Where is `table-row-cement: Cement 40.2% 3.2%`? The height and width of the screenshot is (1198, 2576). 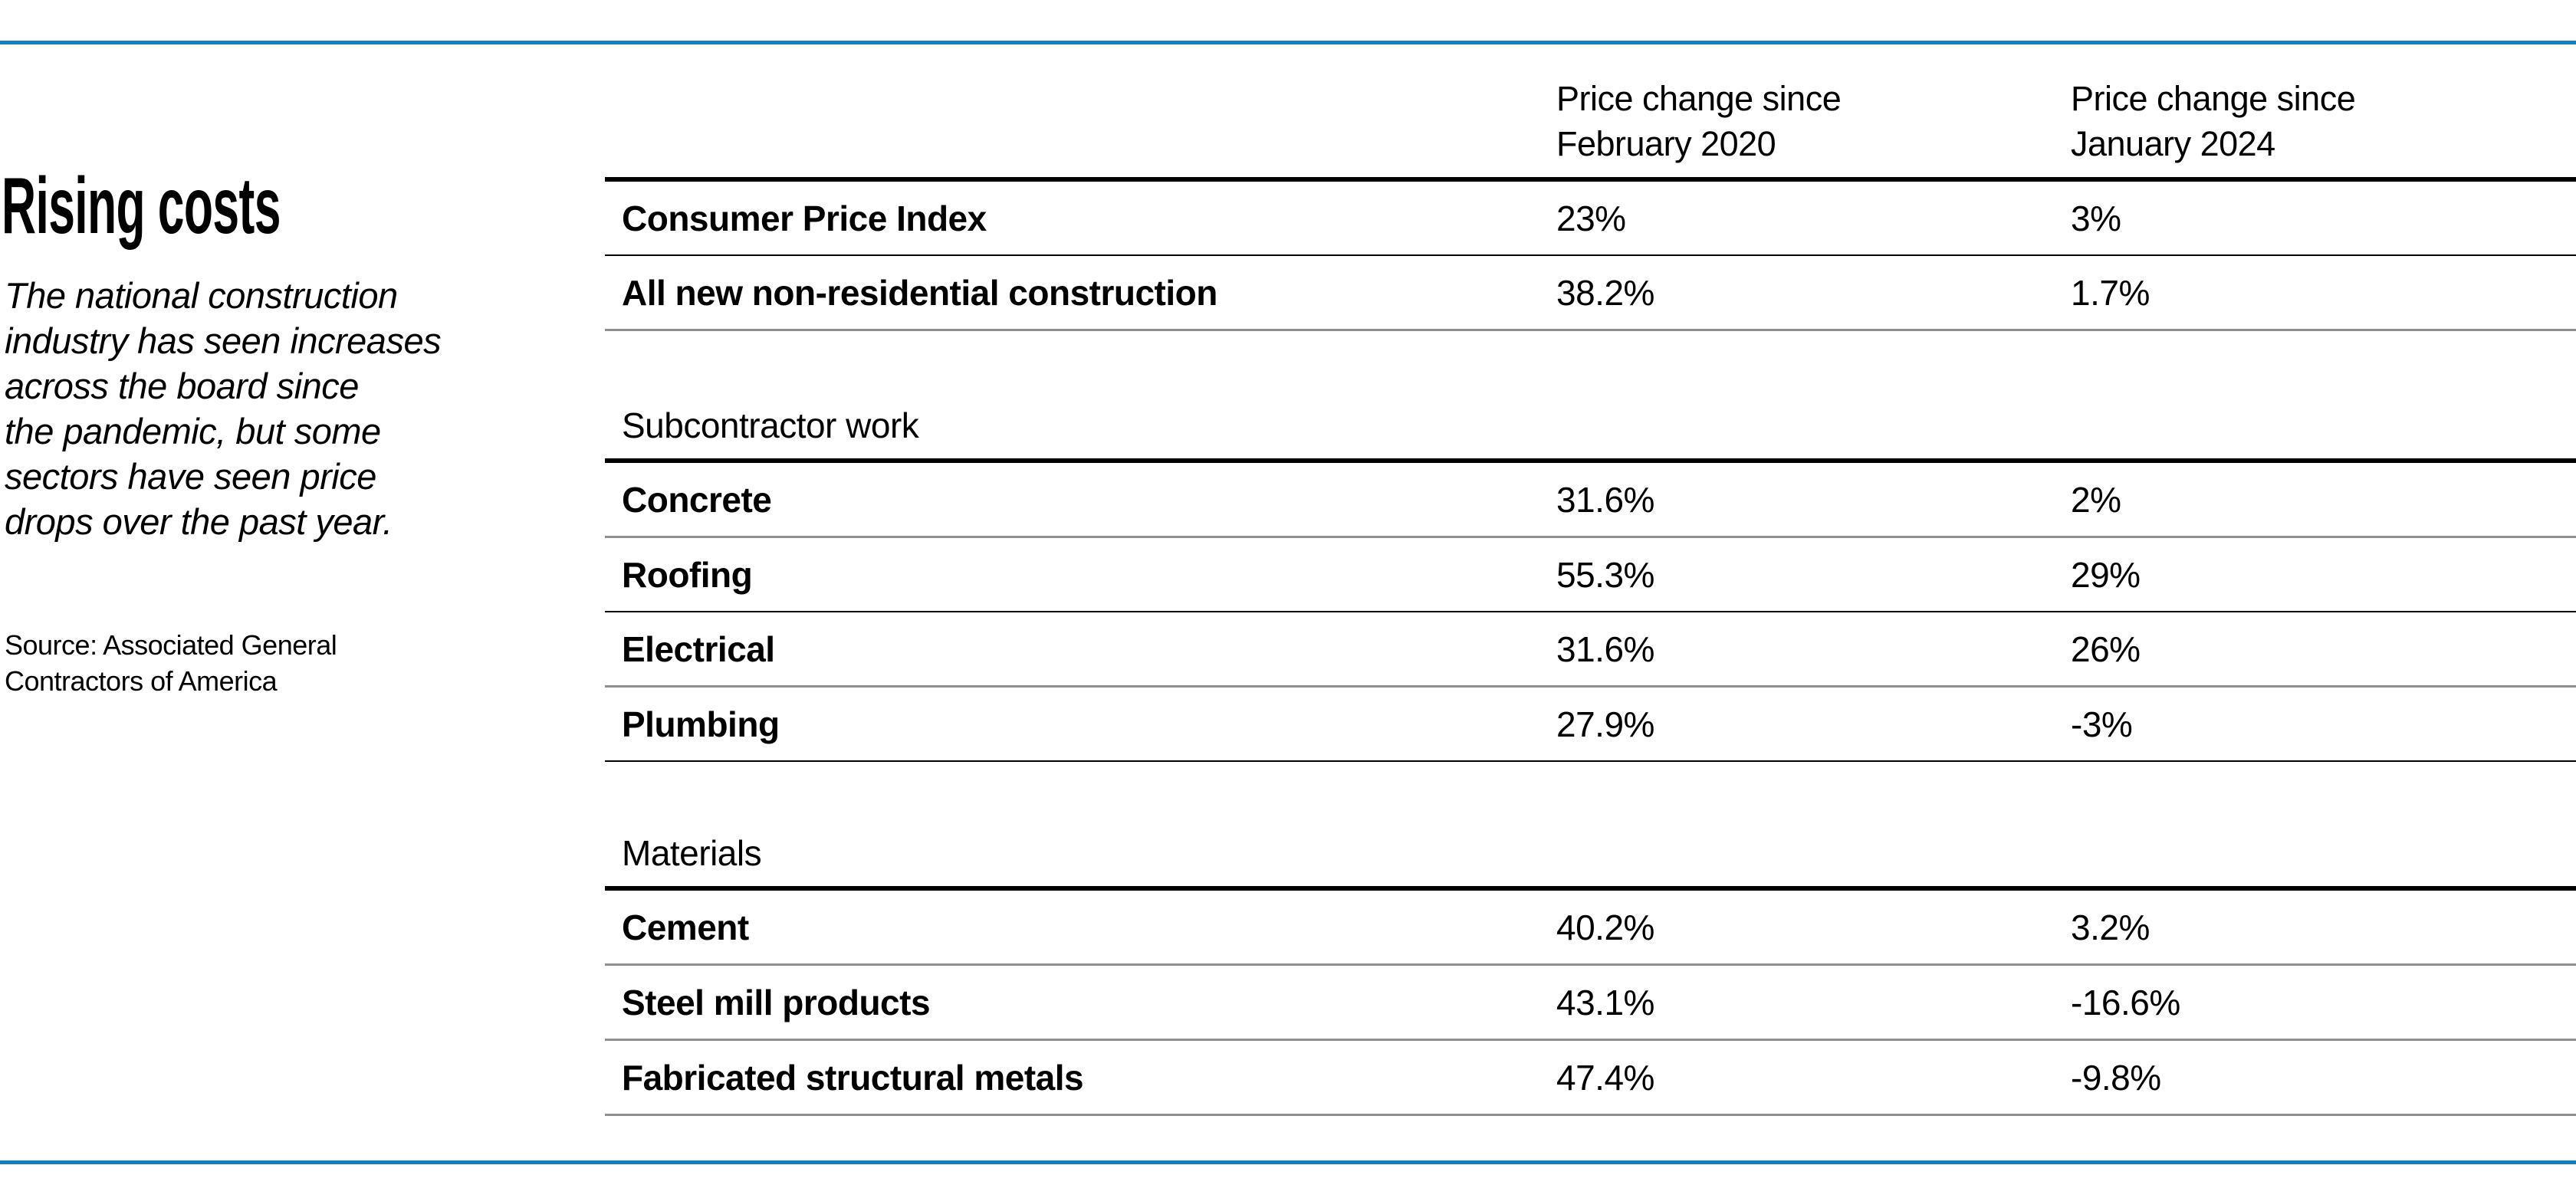
table-row-cement: Cement 40.2% 3.2% is located at coordinates (1591, 928).